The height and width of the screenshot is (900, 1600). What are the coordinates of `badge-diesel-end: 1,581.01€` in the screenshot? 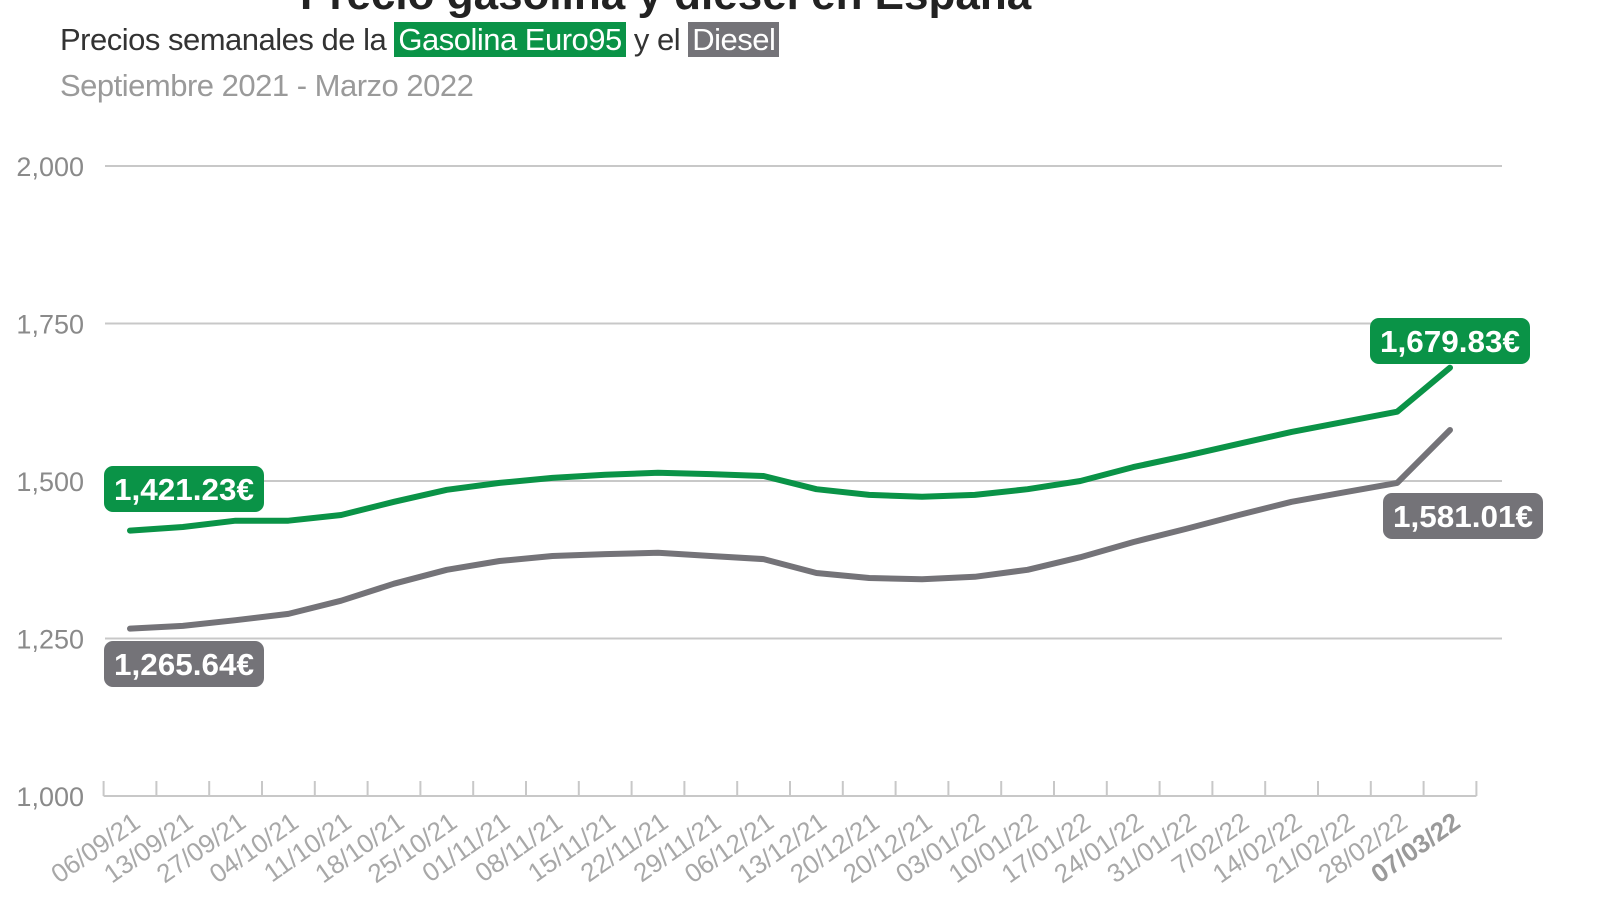 It's located at (1463, 516).